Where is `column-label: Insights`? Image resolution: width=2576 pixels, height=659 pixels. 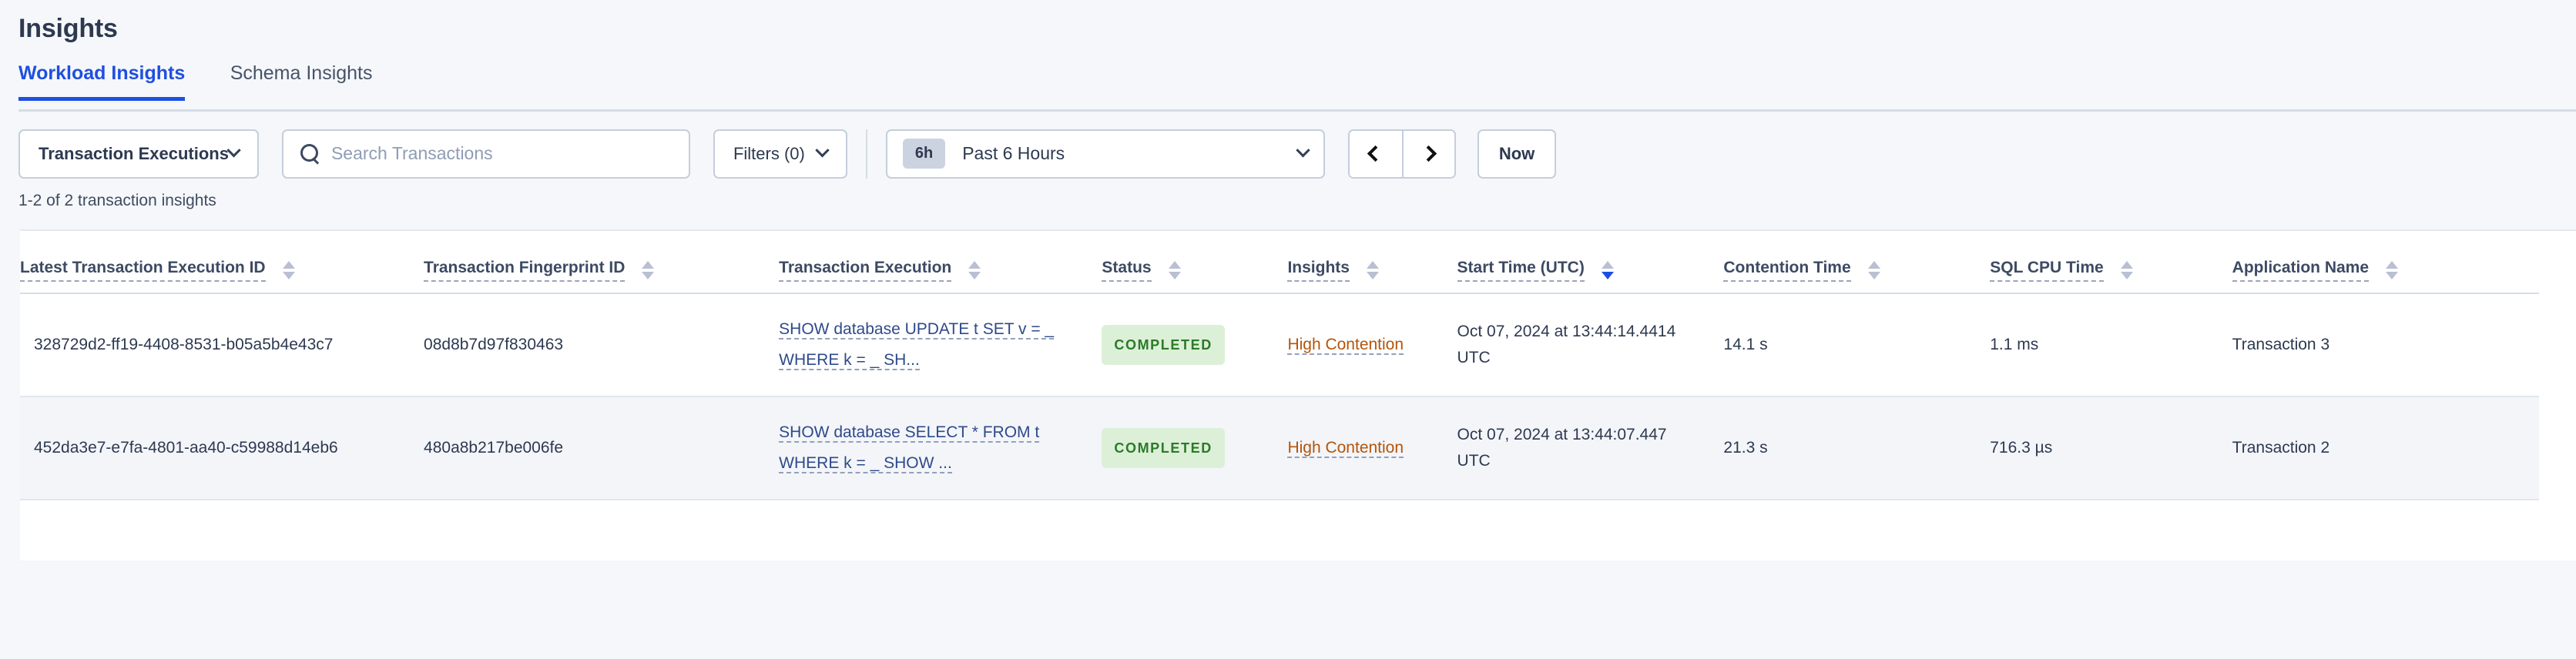 column-label: Insights is located at coordinates (1318, 270).